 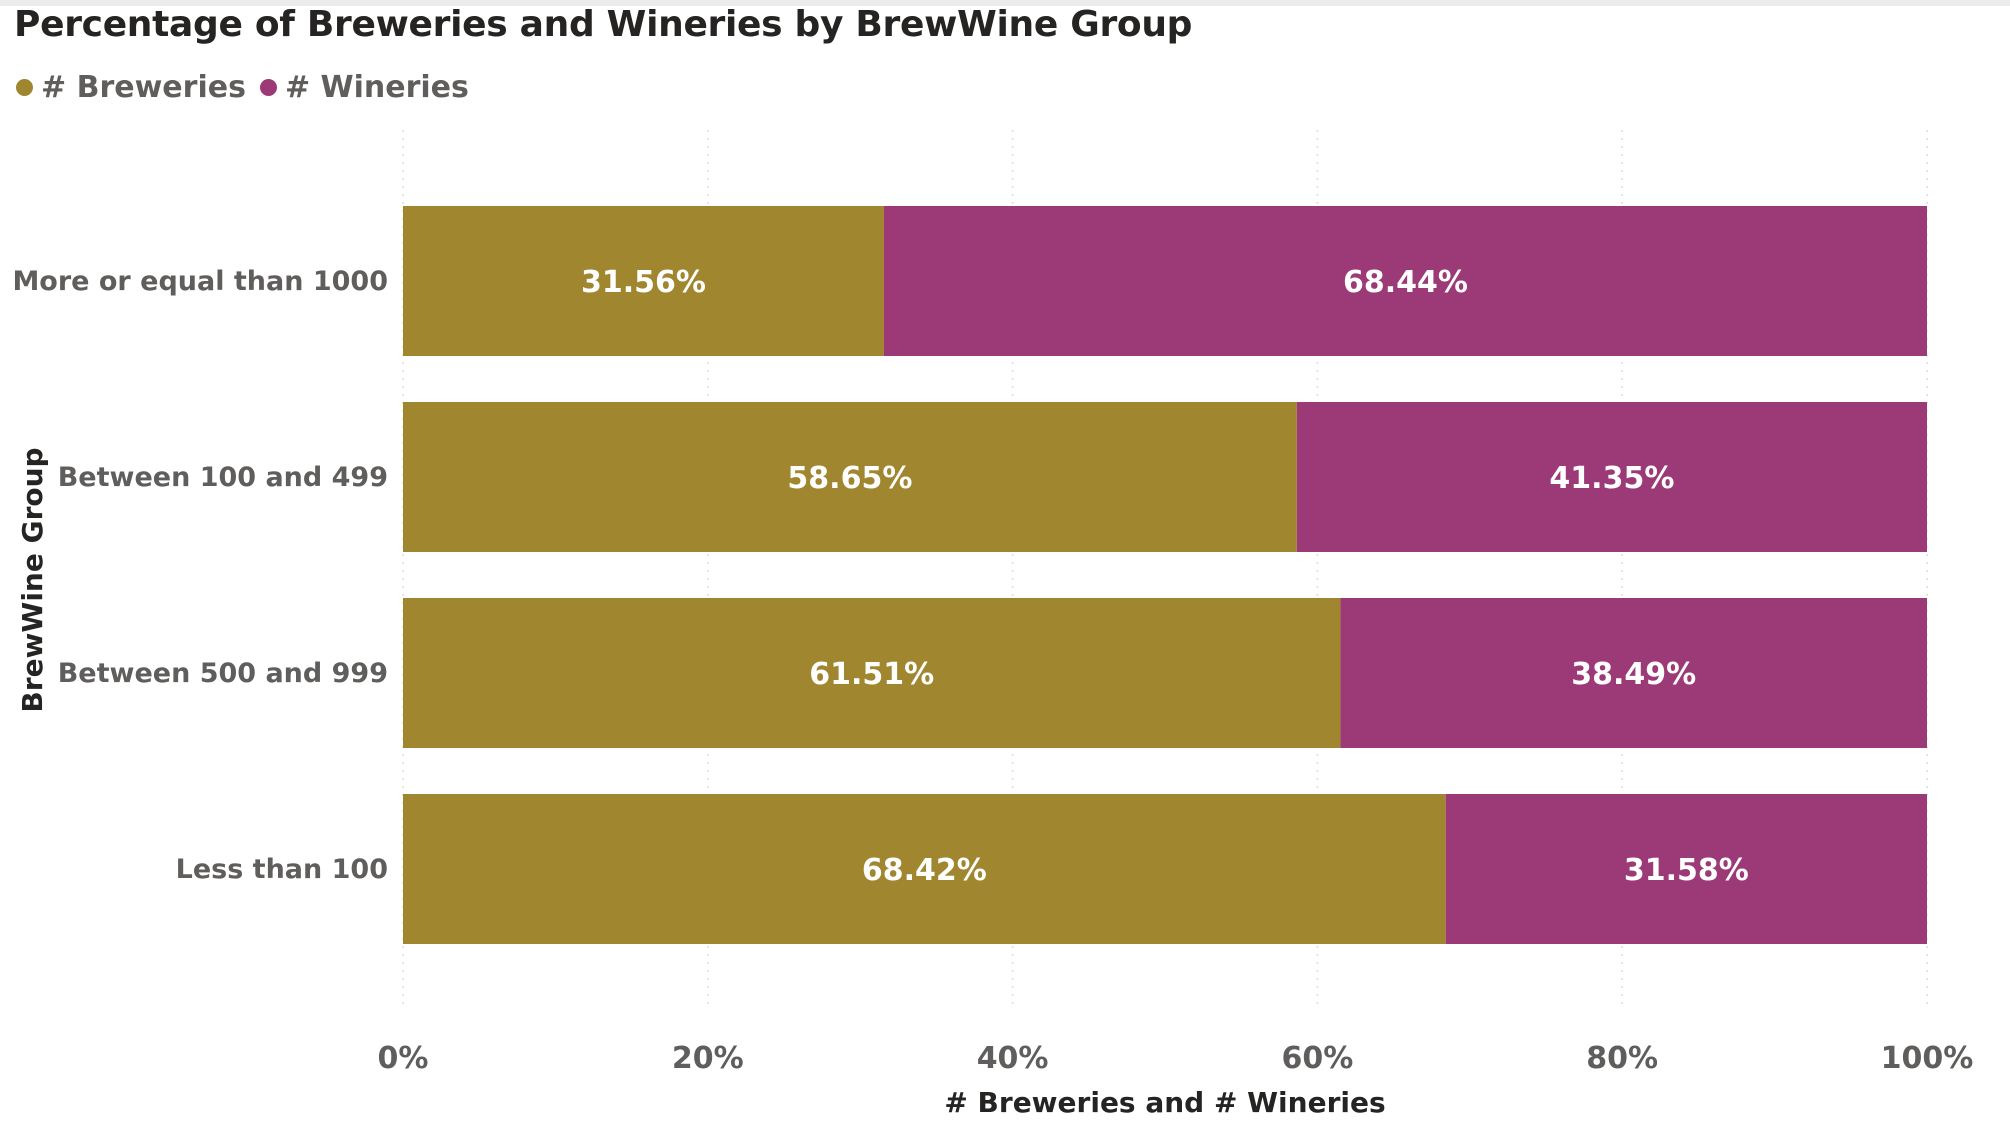 I want to click on x-tick-label-1: 20%, so click(x=708, y=1058).